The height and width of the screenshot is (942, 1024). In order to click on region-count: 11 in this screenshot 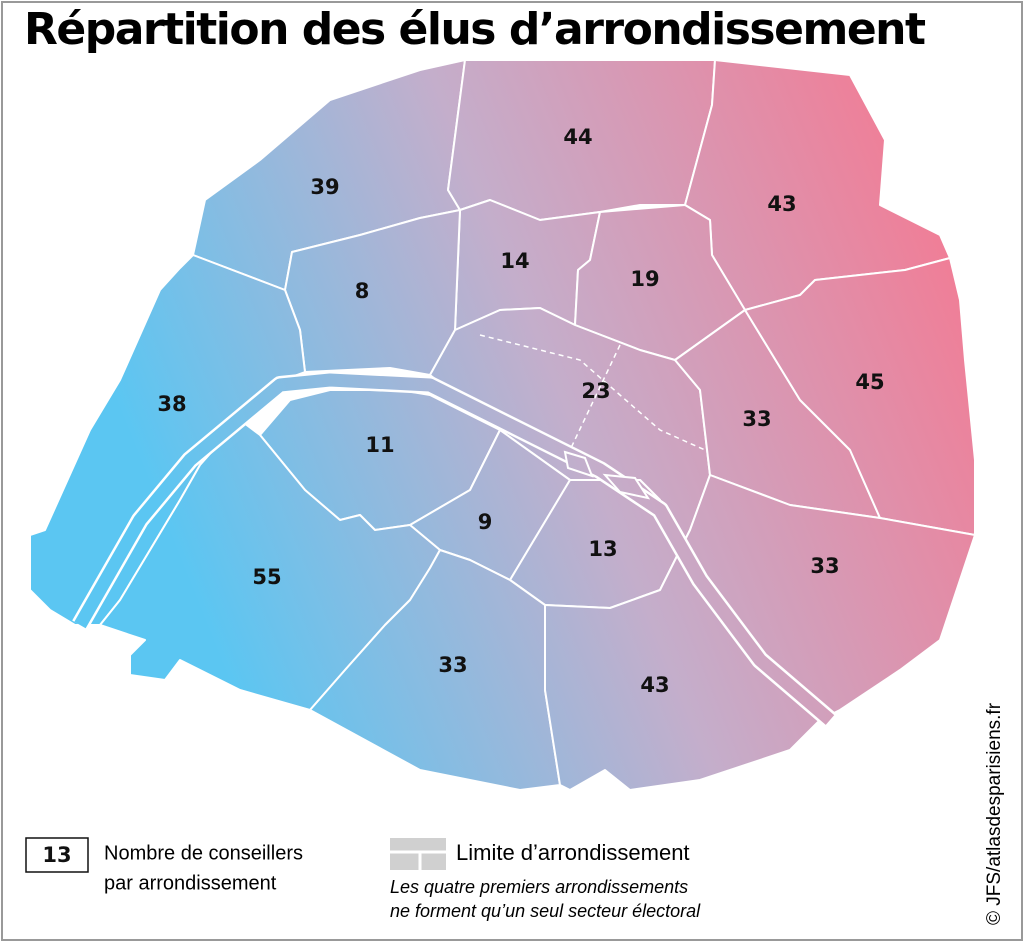, I will do `click(379, 445)`.